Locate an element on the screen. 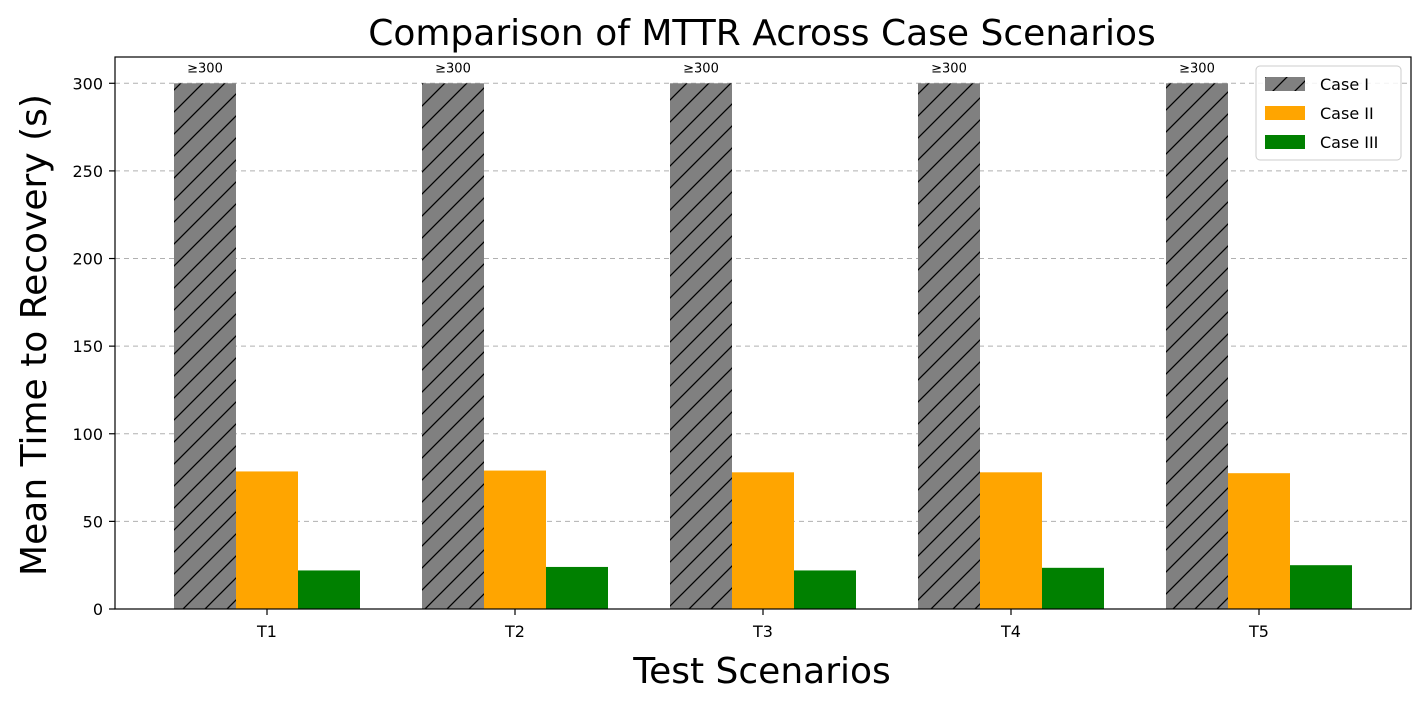  bar-case-iii-t4 is located at coordinates (1073, 588).